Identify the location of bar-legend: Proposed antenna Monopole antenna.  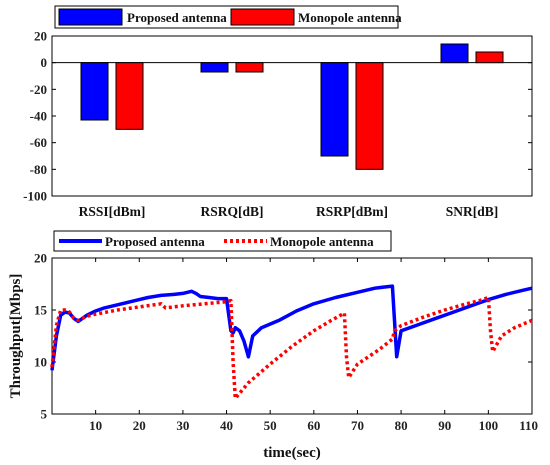
(228, 17).